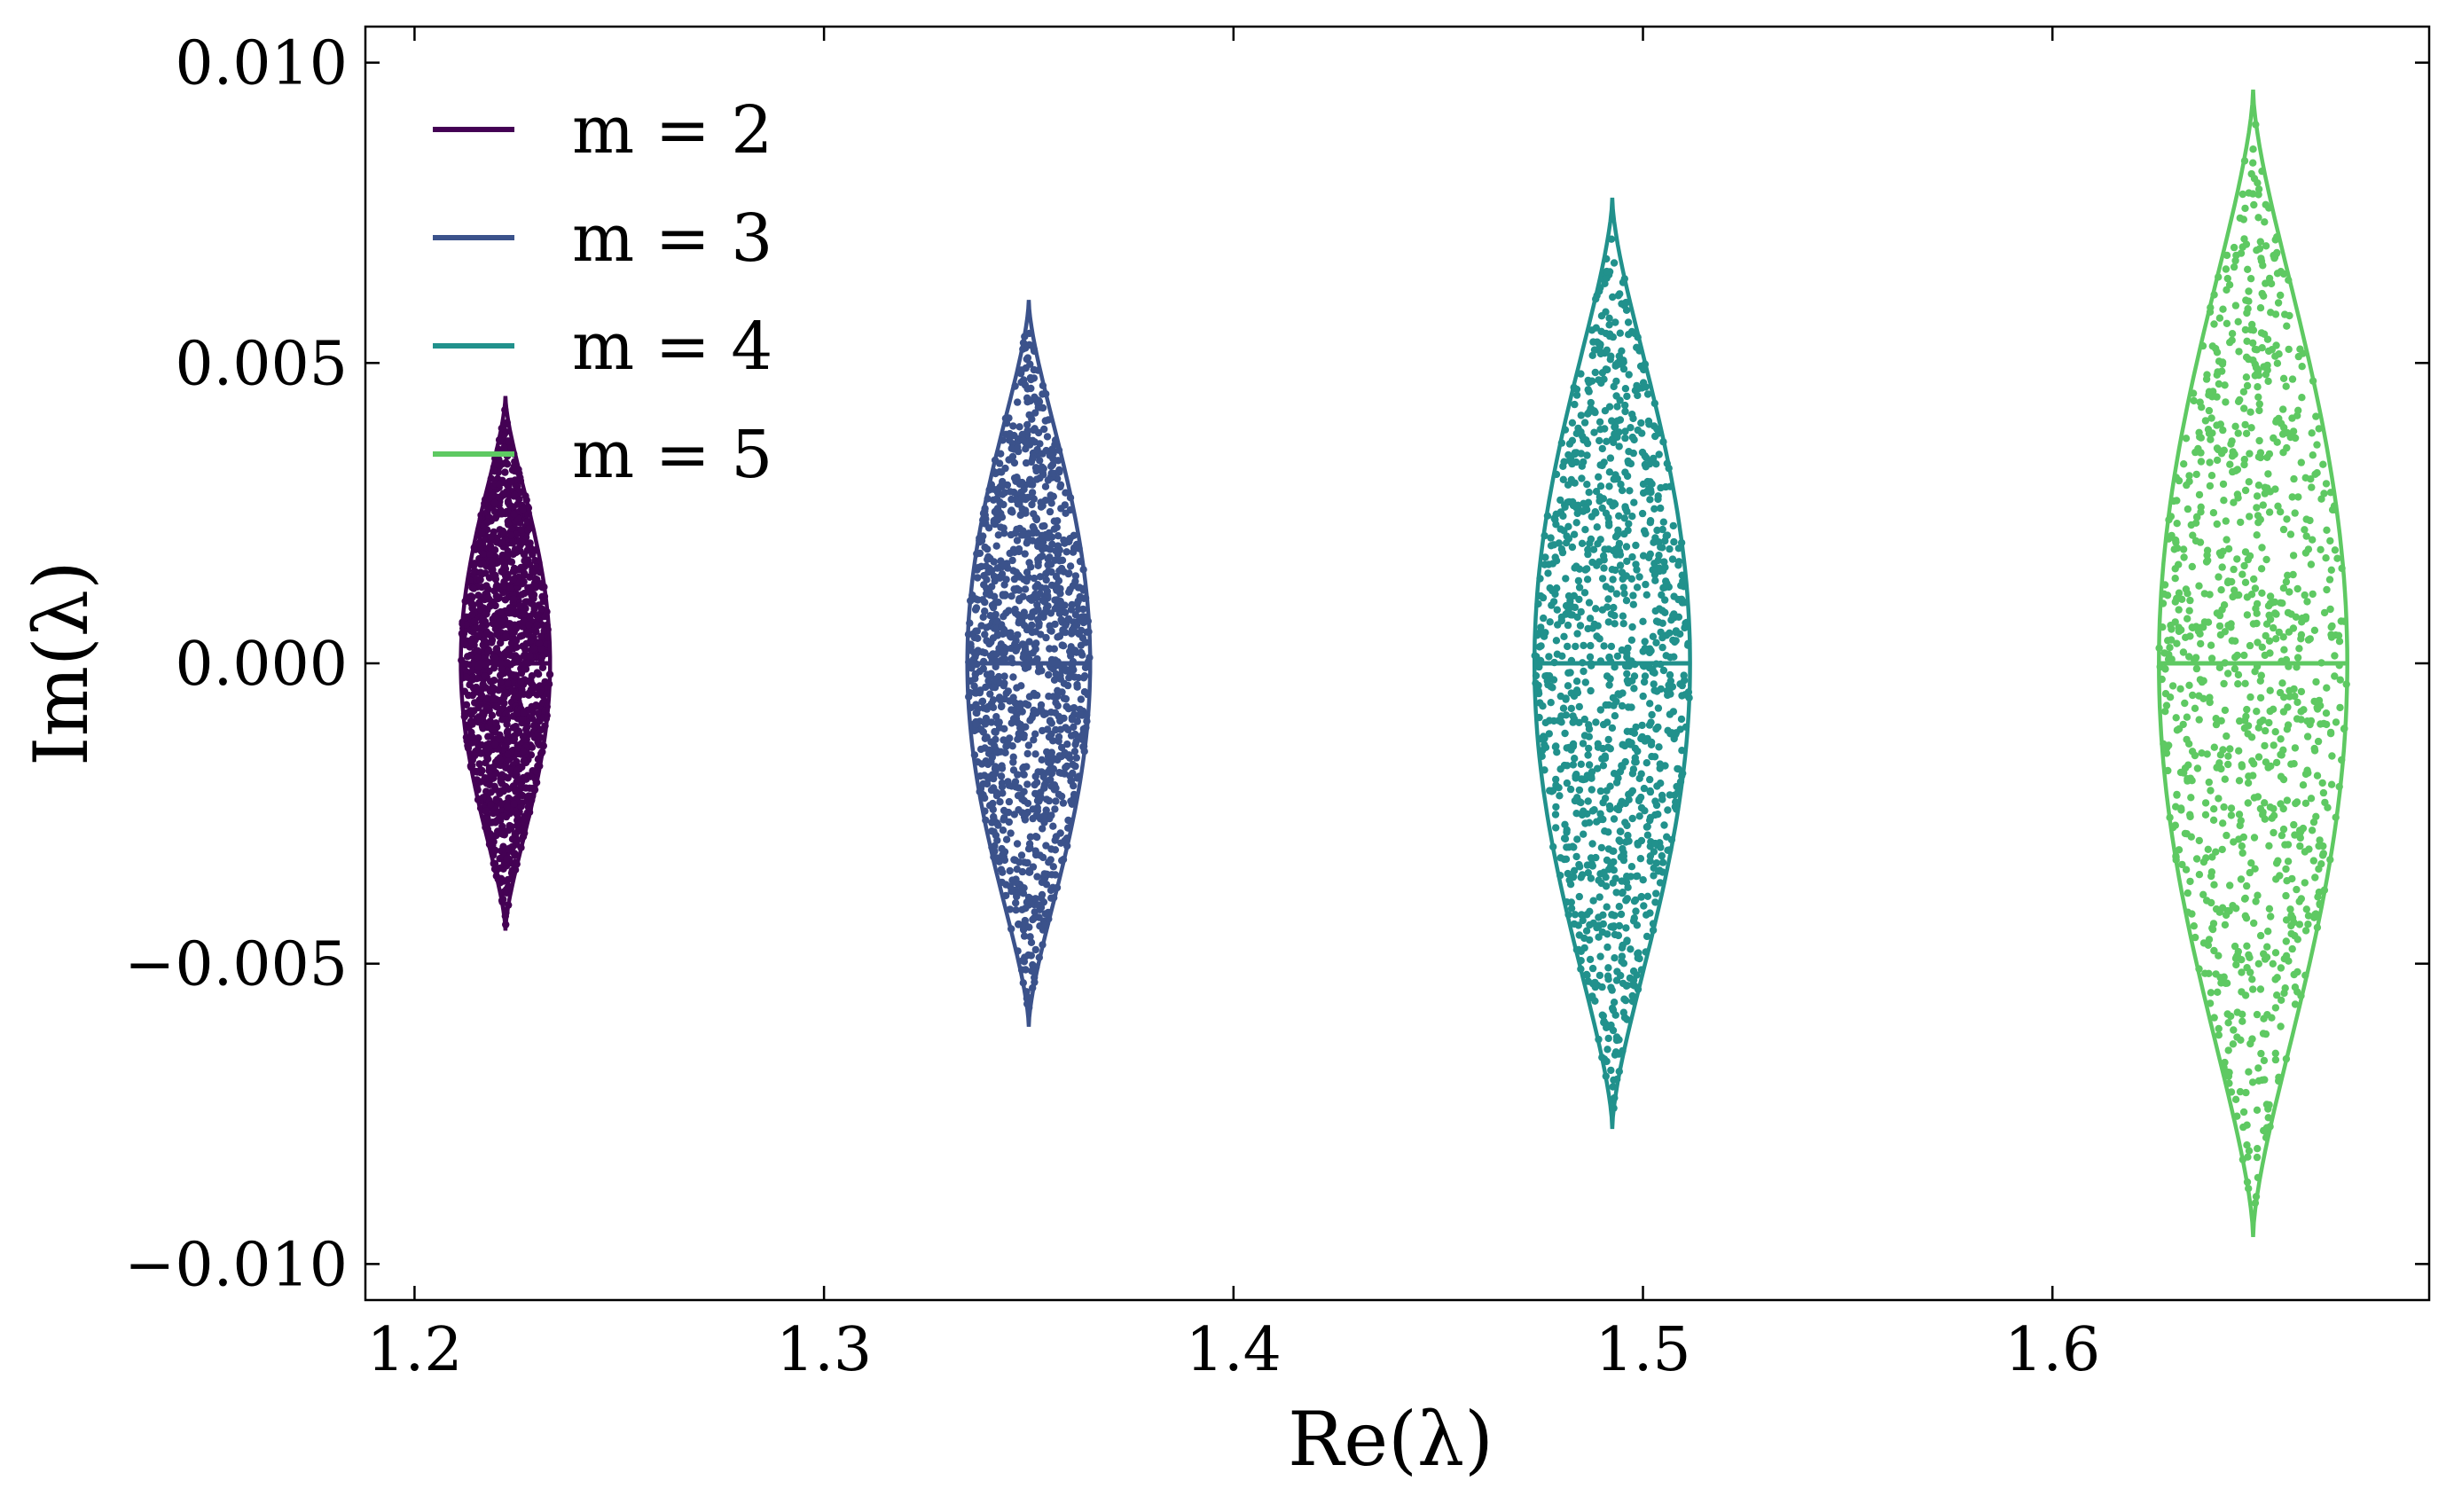  I want to click on series-m5, so click(2252, 663).